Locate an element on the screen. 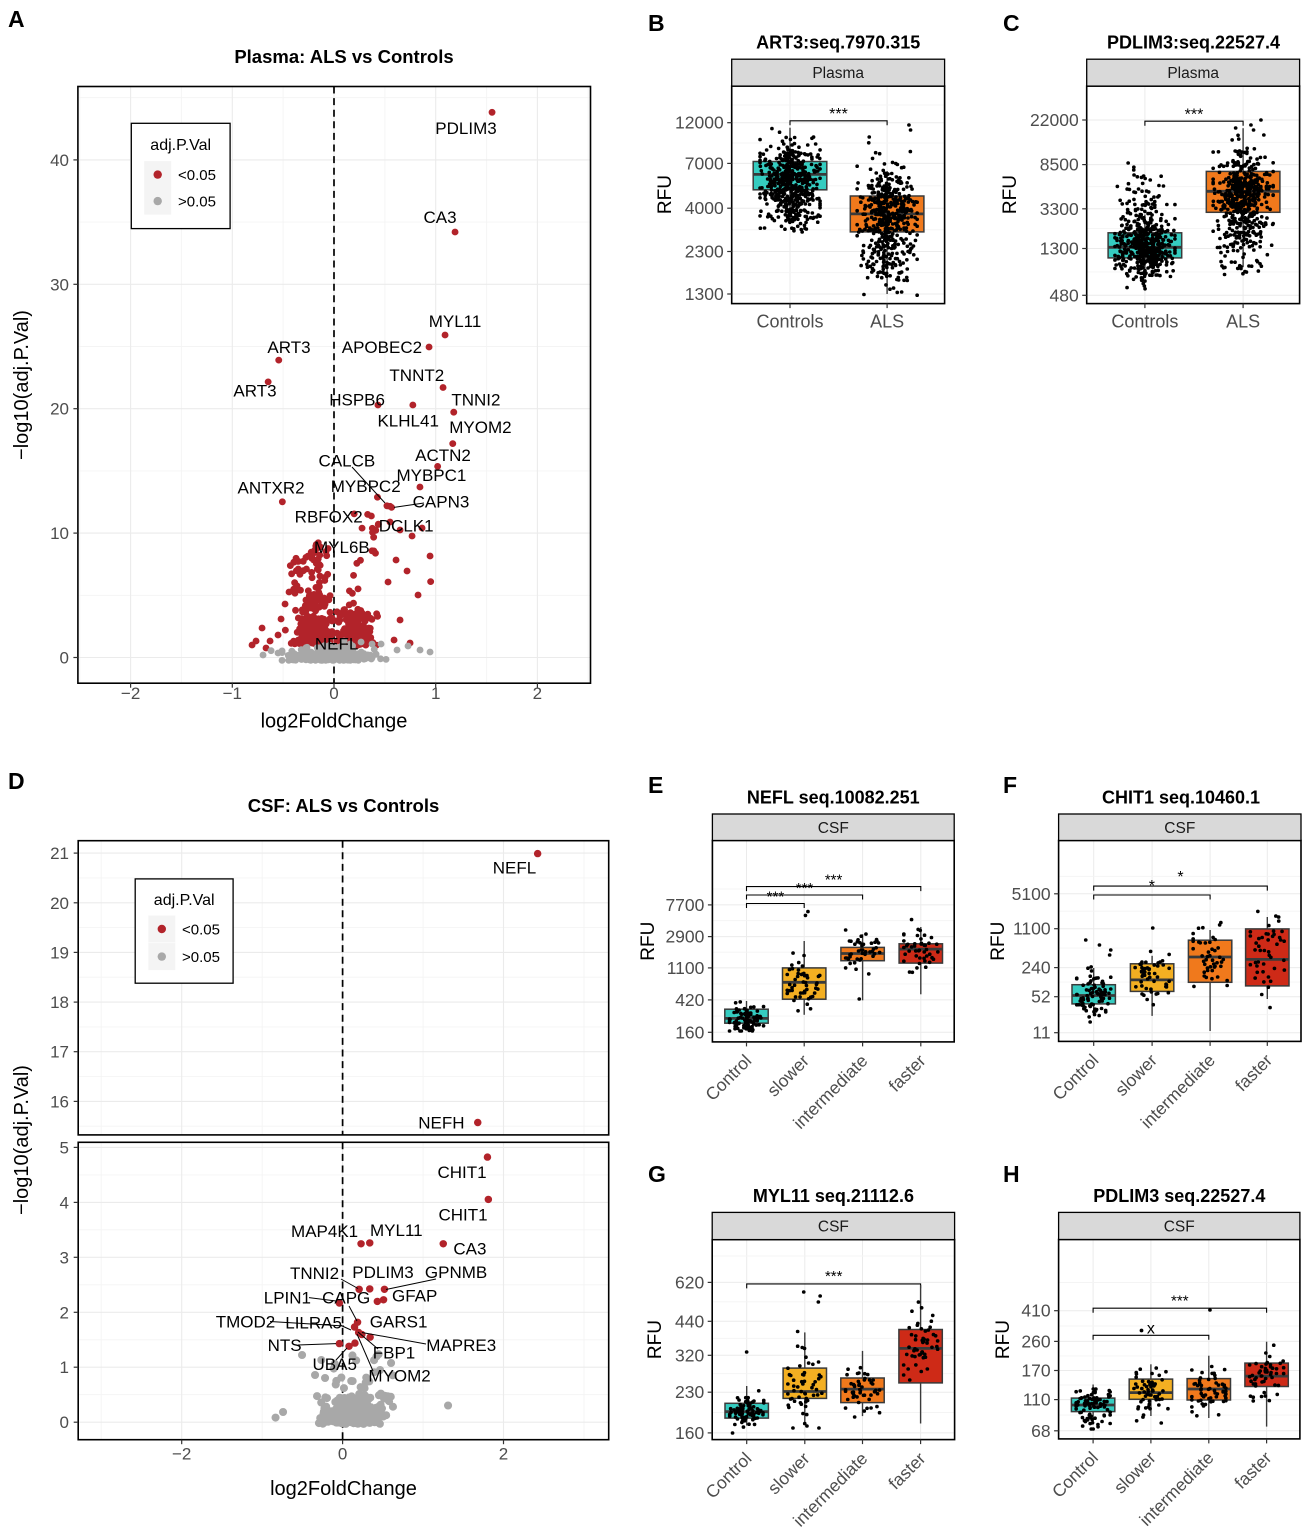 The image size is (1305, 1539). svg-text: −1 is located at coordinates (232, 693).